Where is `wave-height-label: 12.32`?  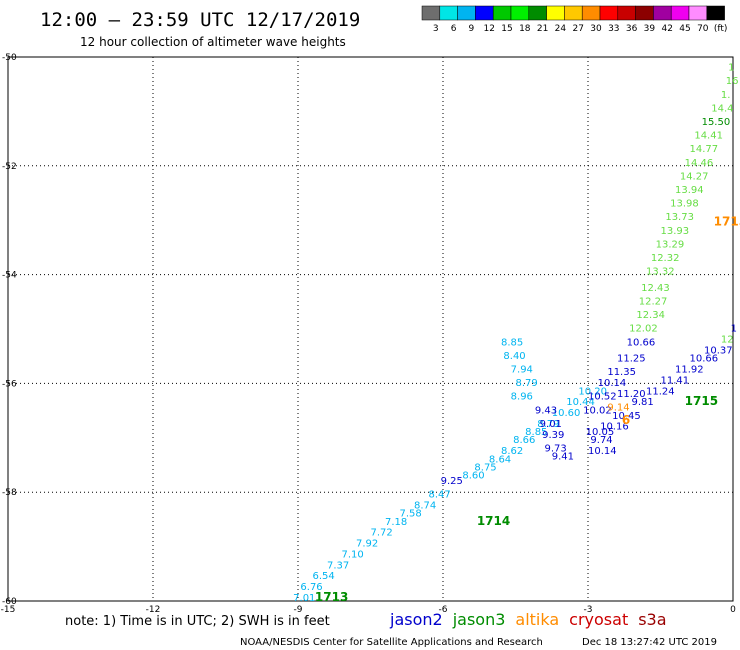 wave-height-label: 12.32 is located at coordinates (665, 258).